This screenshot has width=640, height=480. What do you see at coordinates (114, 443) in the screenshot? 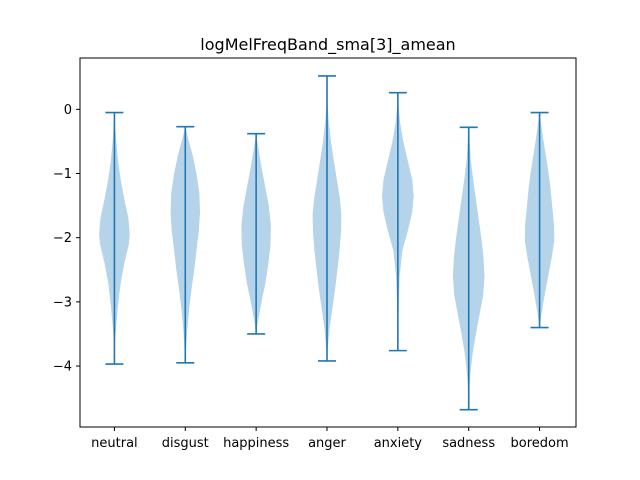
I see `x-tick-label-neutral: neutral` at bounding box center [114, 443].